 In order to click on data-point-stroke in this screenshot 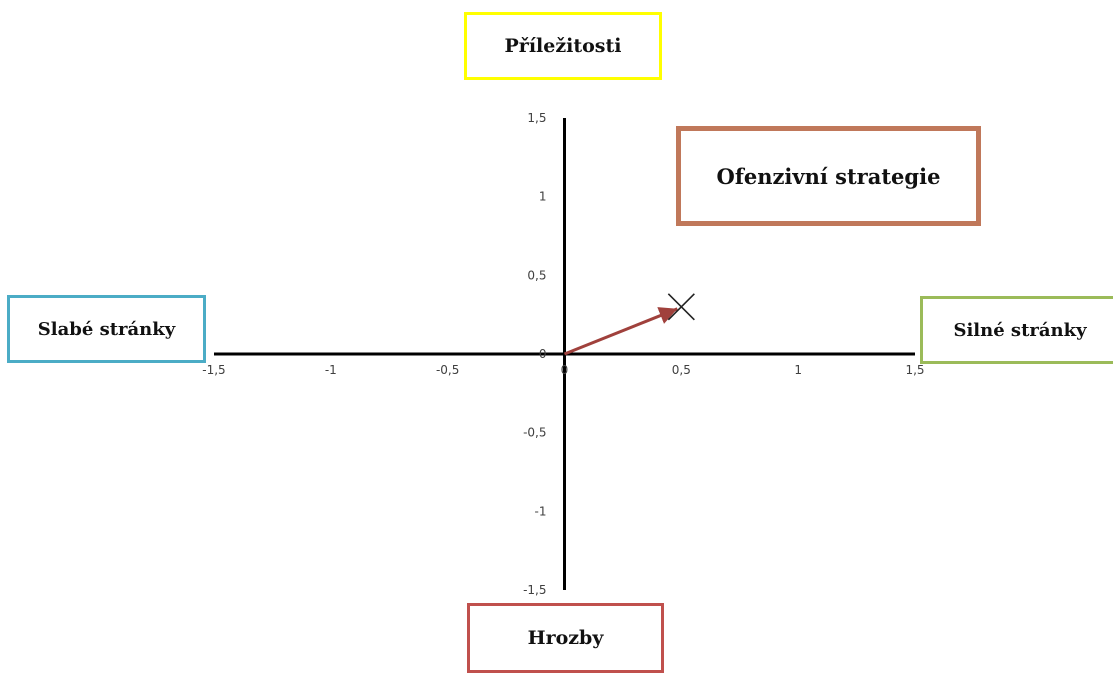, I will do `click(681, 307)`.